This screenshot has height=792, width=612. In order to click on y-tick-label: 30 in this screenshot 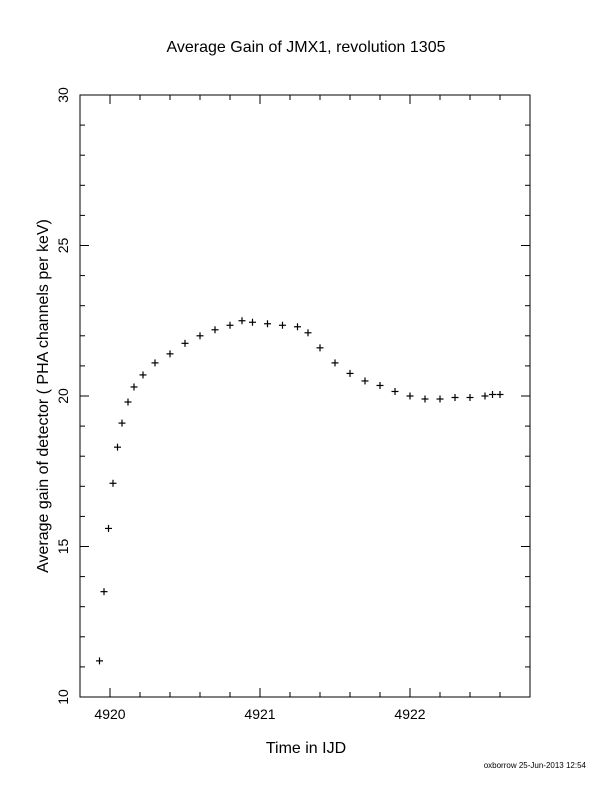, I will do `click(63, 95)`.